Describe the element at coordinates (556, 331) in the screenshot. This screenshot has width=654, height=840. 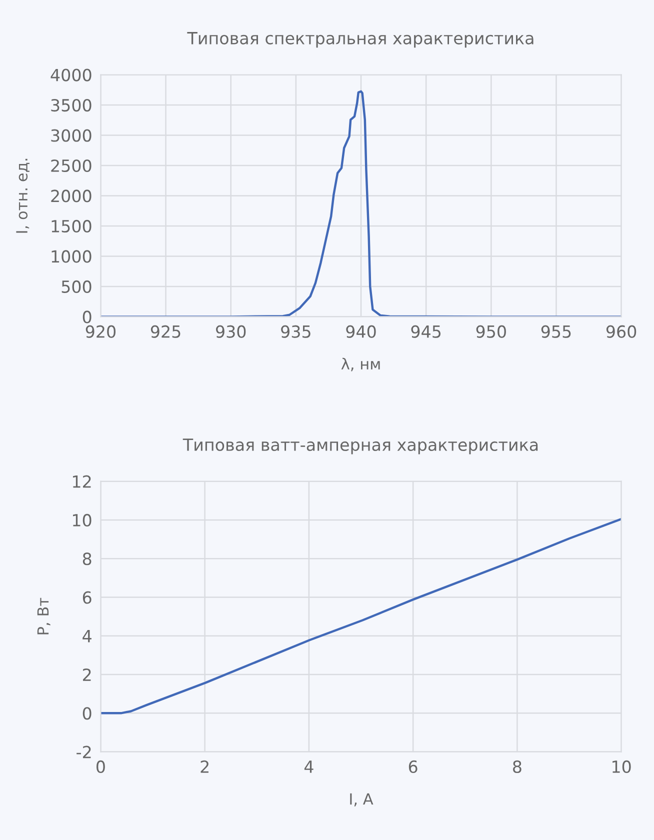
I see `x-tick-label: 955` at that location.